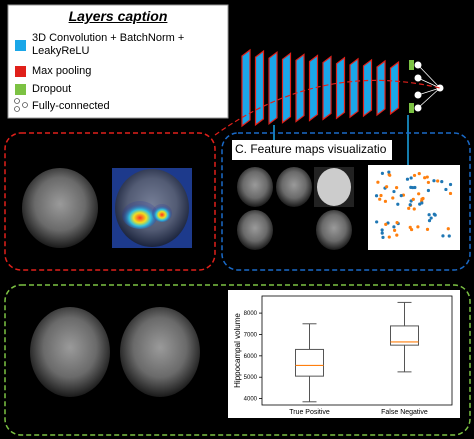 The width and height of the screenshot is (474, 439). What do you see at coordinates (251, 335) in the screenshot?
I see `y-tick-label: 7000` at bounding box center [251, 335].